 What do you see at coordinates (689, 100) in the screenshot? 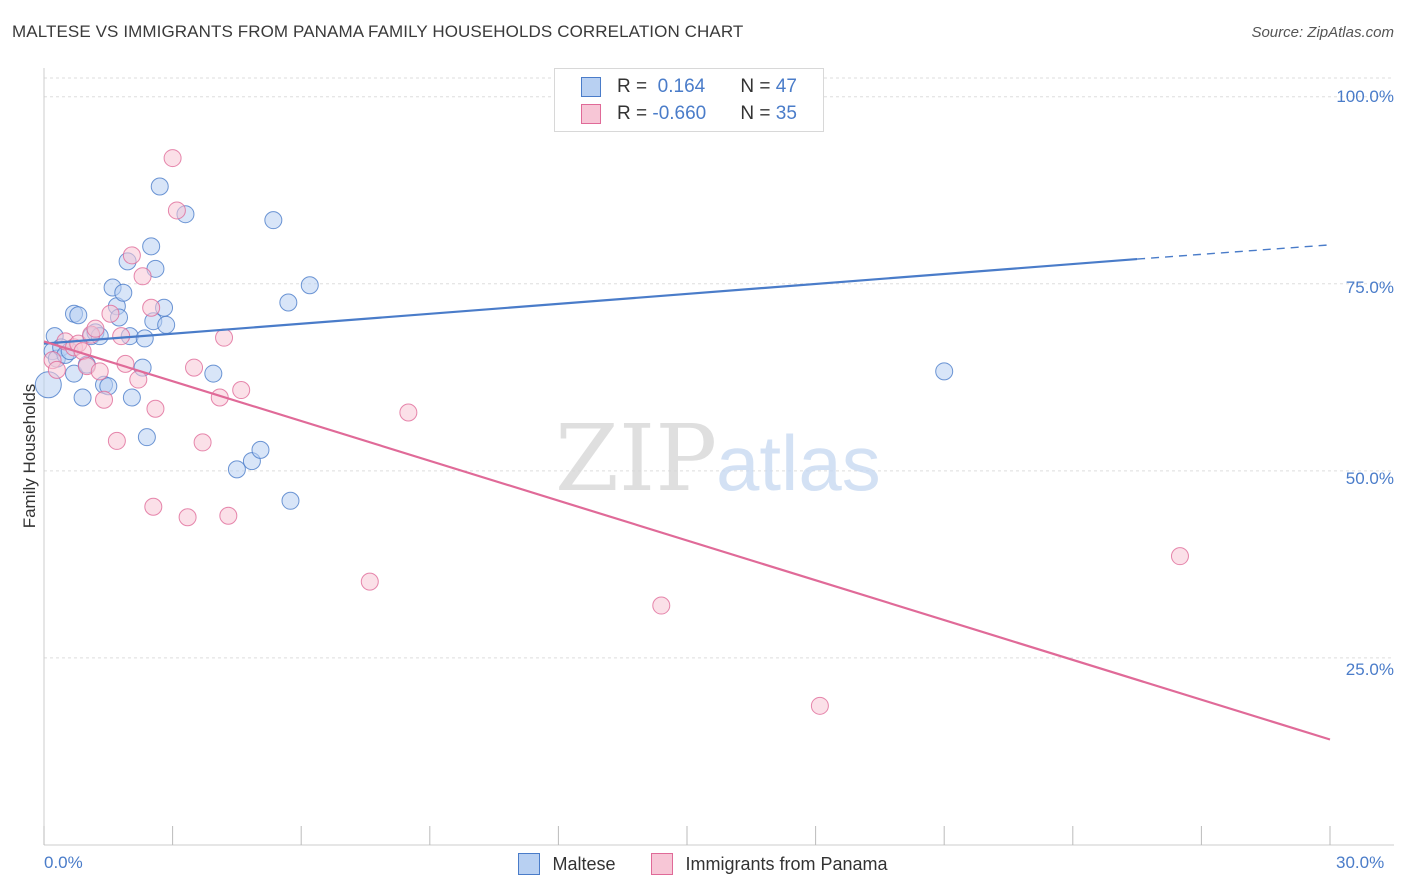
I see `stats-legend: R = 0.164 N = 47 R = -0.660 N = 35` at bounding box center [689, 100].